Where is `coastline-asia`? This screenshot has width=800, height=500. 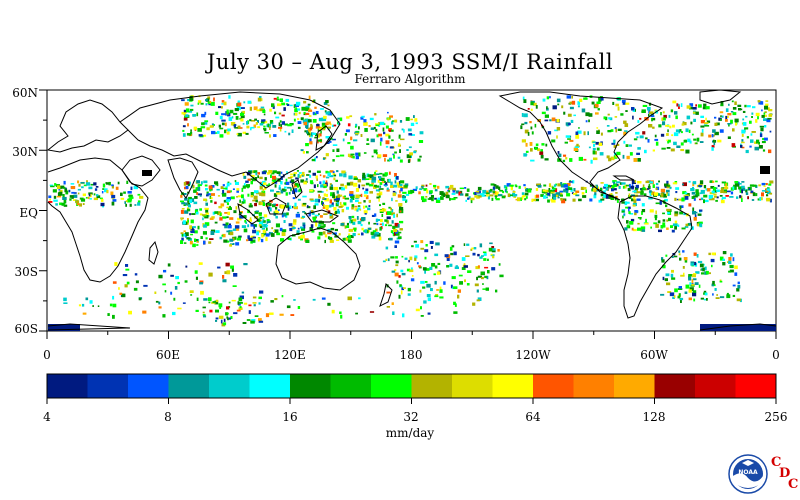 coastline-asia is located at coordinates (230, 140).